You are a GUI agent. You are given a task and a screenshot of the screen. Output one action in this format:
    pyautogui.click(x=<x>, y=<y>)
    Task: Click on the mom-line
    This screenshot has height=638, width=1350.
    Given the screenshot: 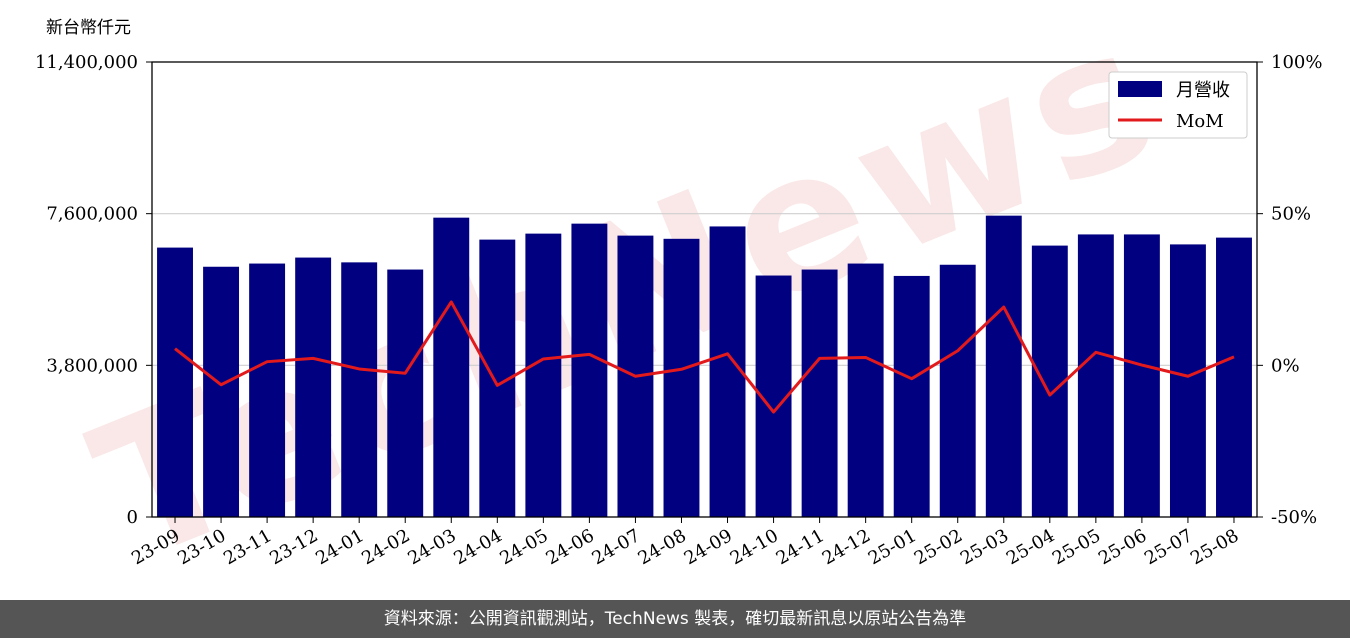 What is the action you would take?
    pyautogui.click(x=704, y=357)
    